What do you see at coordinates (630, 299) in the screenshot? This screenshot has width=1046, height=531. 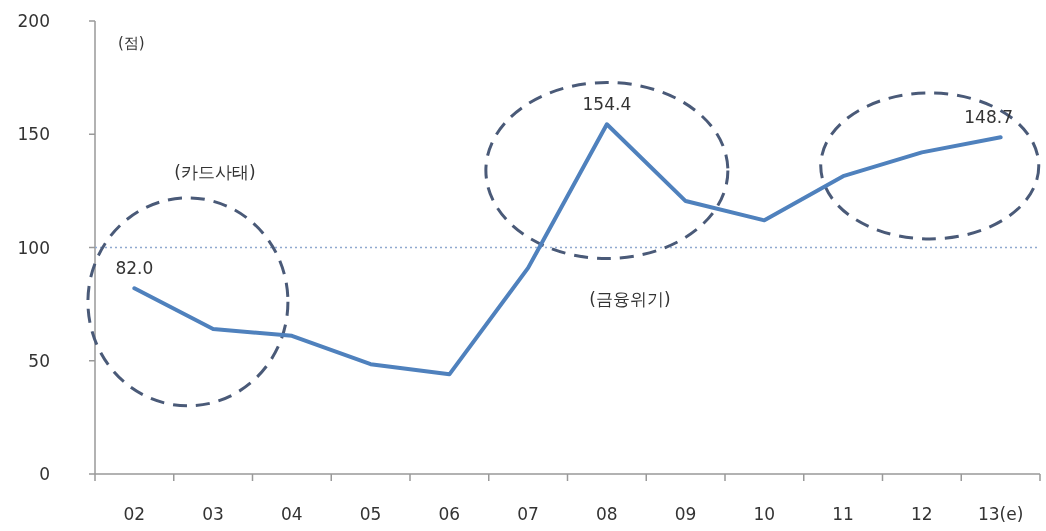 I see `annotation: (금융위기)` at bounding box center [630, 299].